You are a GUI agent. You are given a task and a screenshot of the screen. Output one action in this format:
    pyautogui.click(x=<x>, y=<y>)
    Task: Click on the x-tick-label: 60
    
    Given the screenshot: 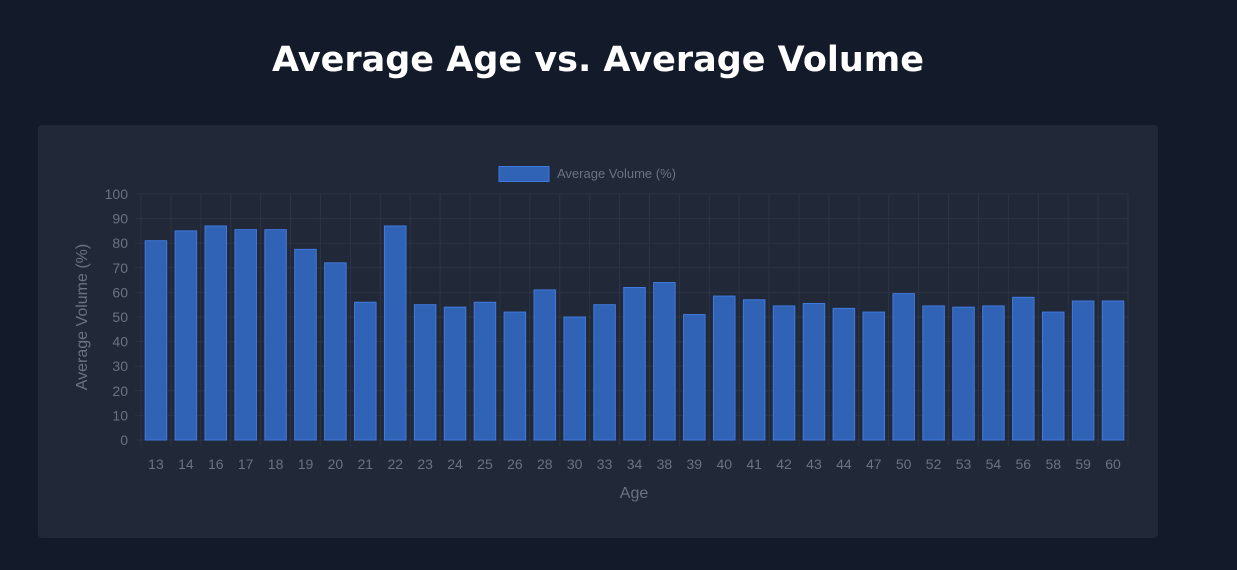 What is the action you would take?
    pyautogui.click(x=1113, y=464)
    